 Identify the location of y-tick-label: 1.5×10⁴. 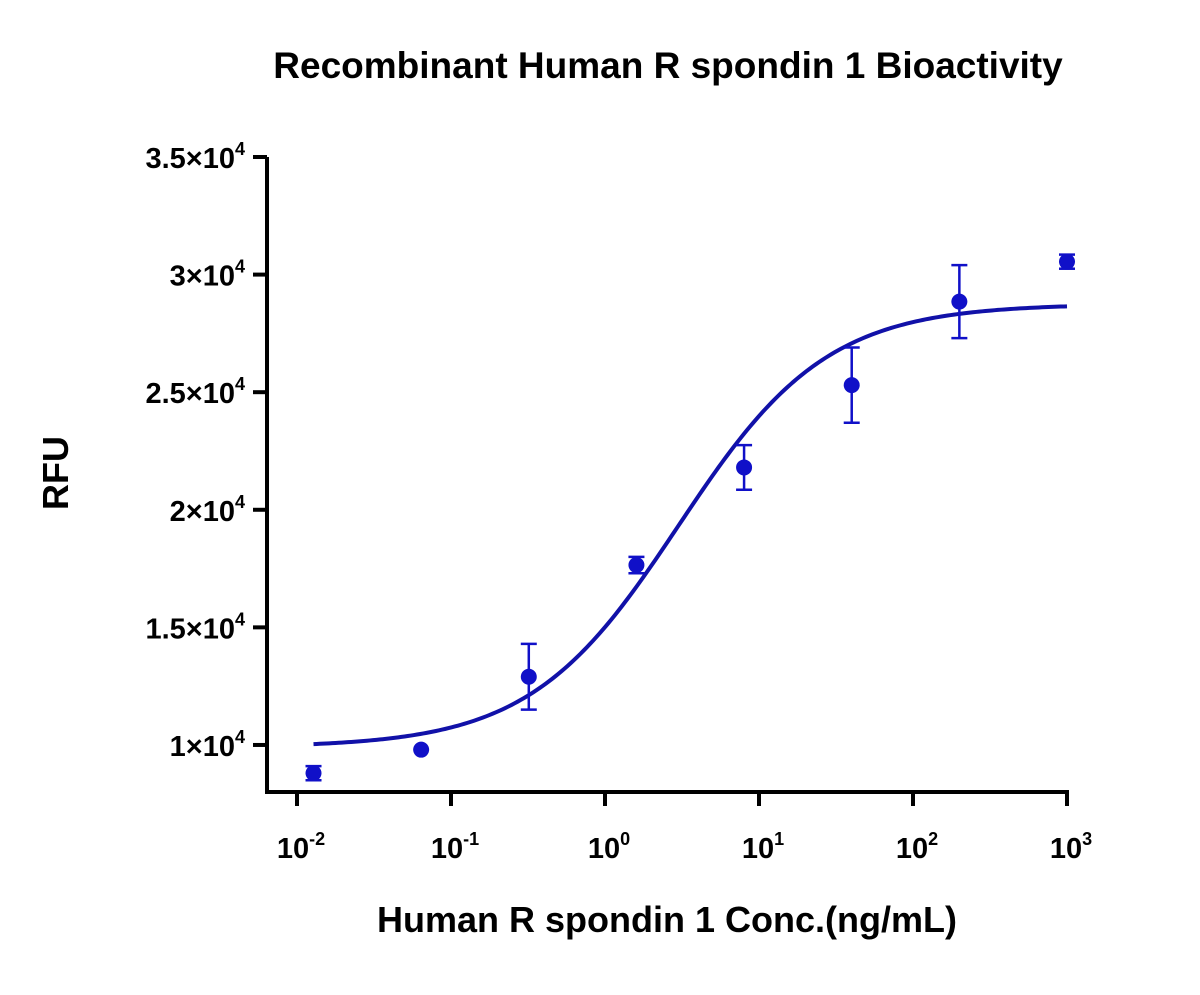
(195, 627).